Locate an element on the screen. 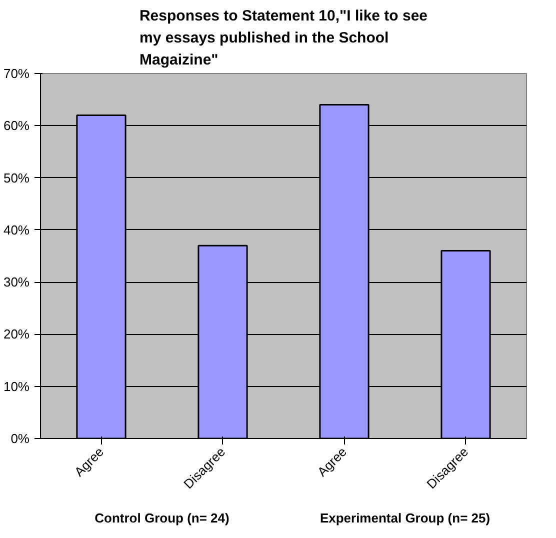 The width and height of the screenshot is (556, 538). text: Experimental Group (n= 25) is located at coordinates (405, 518).